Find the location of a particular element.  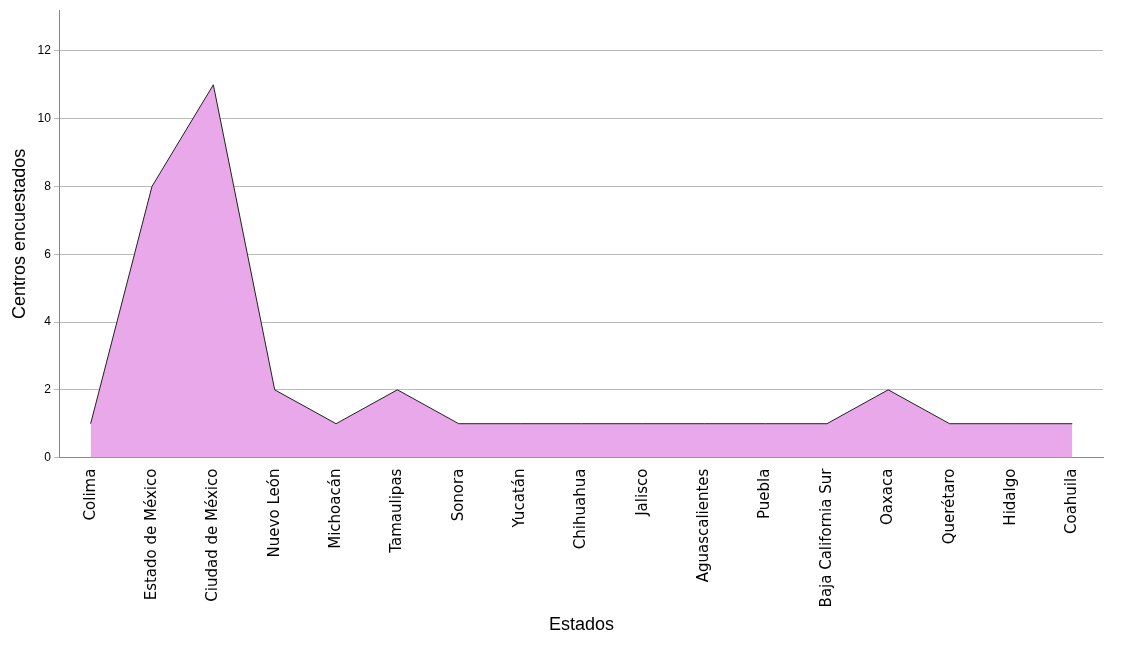

x-tick-label: Colima is located at coordinates (89, 494).